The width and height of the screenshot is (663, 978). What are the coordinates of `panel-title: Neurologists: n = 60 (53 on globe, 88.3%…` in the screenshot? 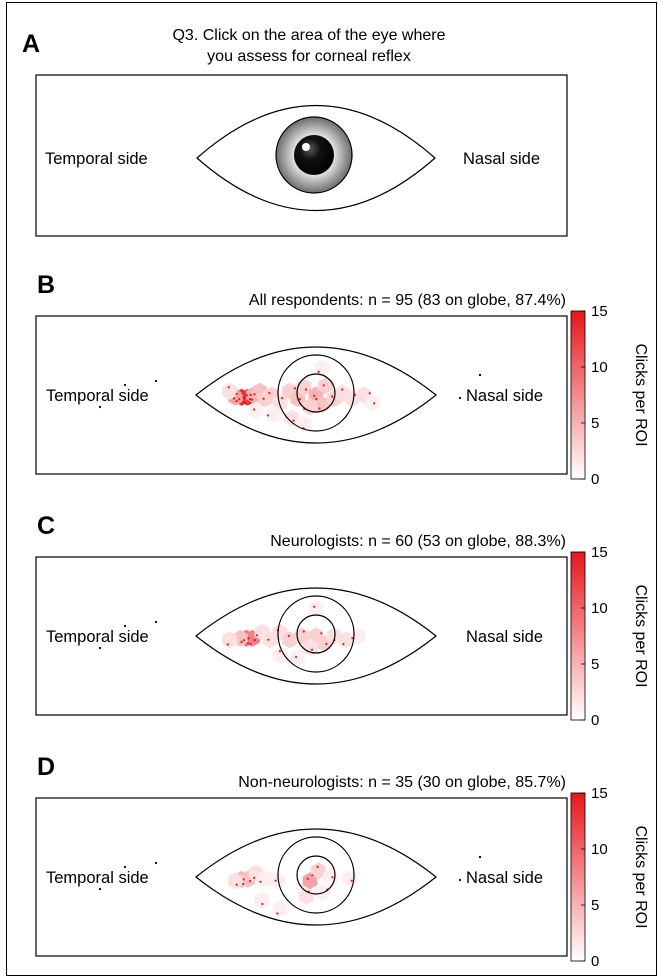 It's located at (418, 541).